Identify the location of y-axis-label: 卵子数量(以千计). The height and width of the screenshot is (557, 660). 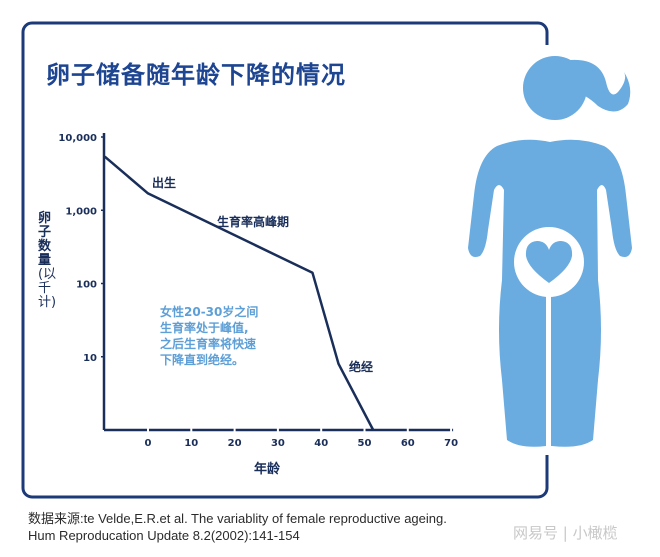
(47, 260).